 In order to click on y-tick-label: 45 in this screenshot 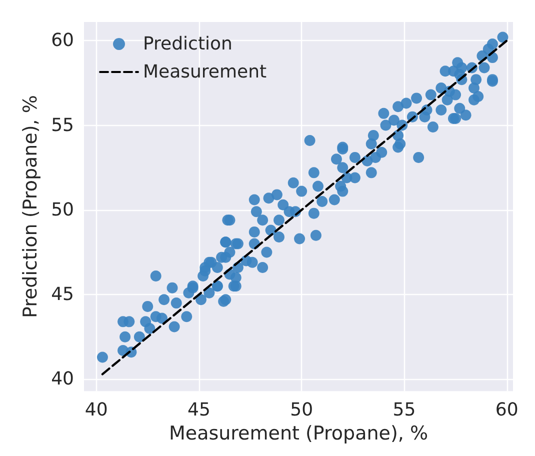, I will do `click(62, 295)`.